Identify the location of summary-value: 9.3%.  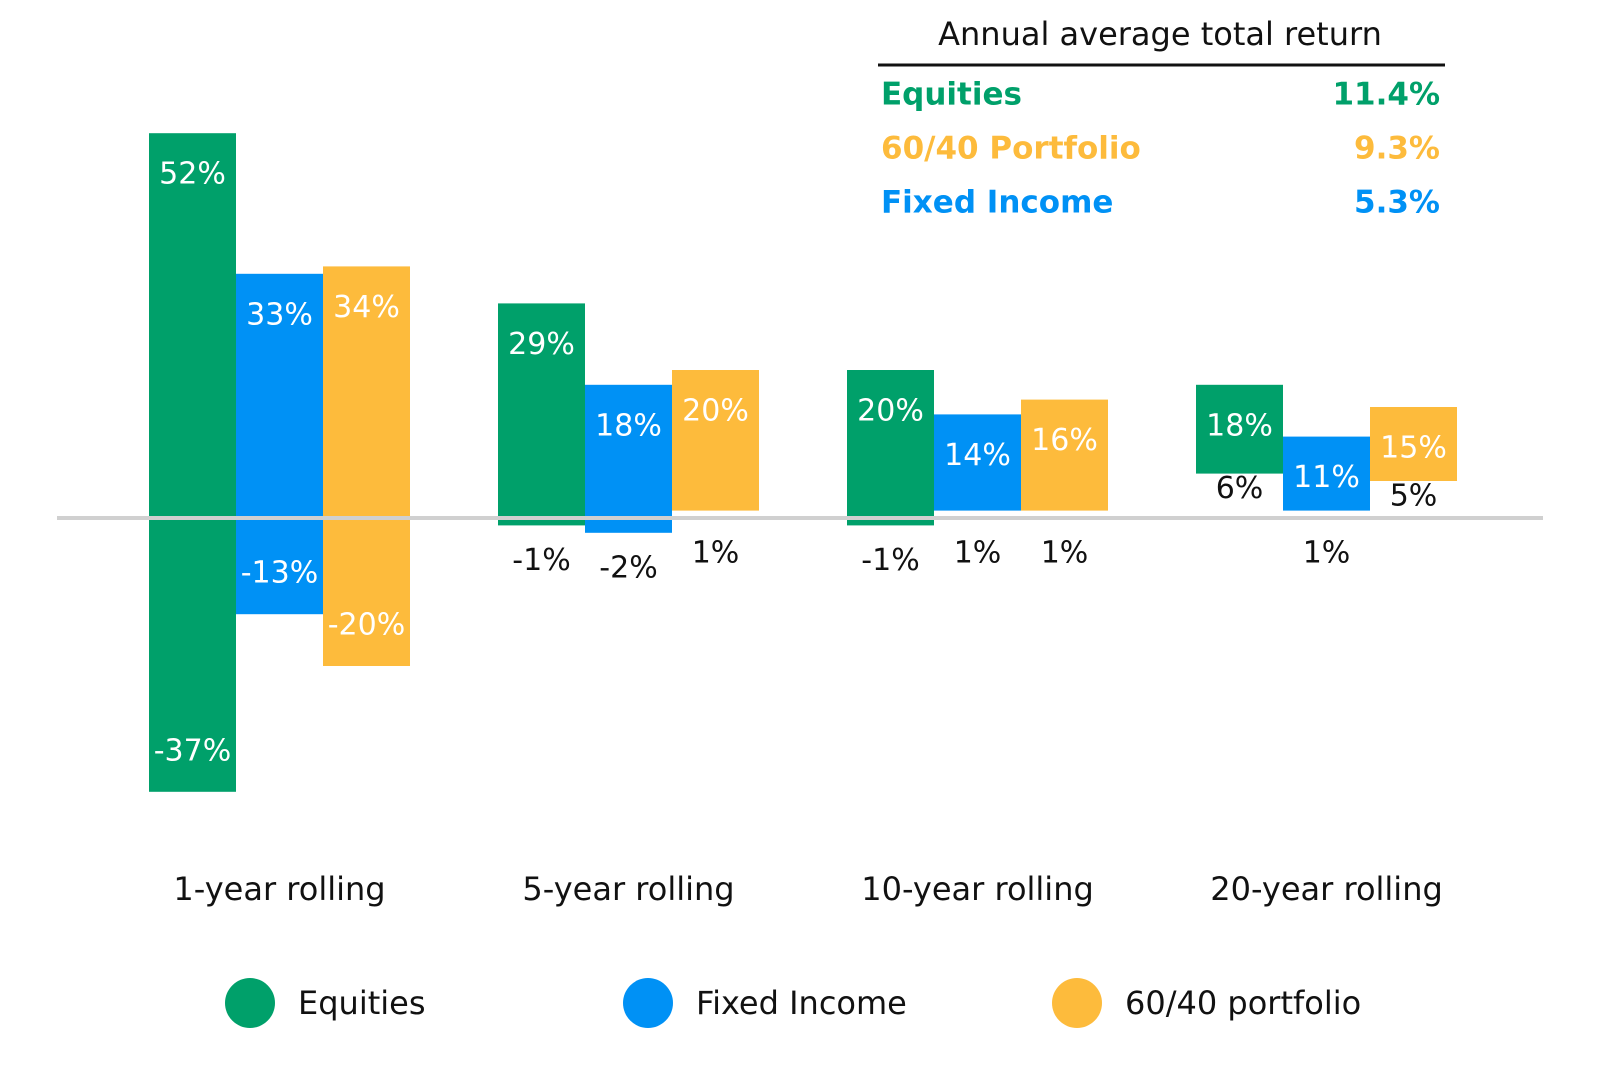
(1397, 149).